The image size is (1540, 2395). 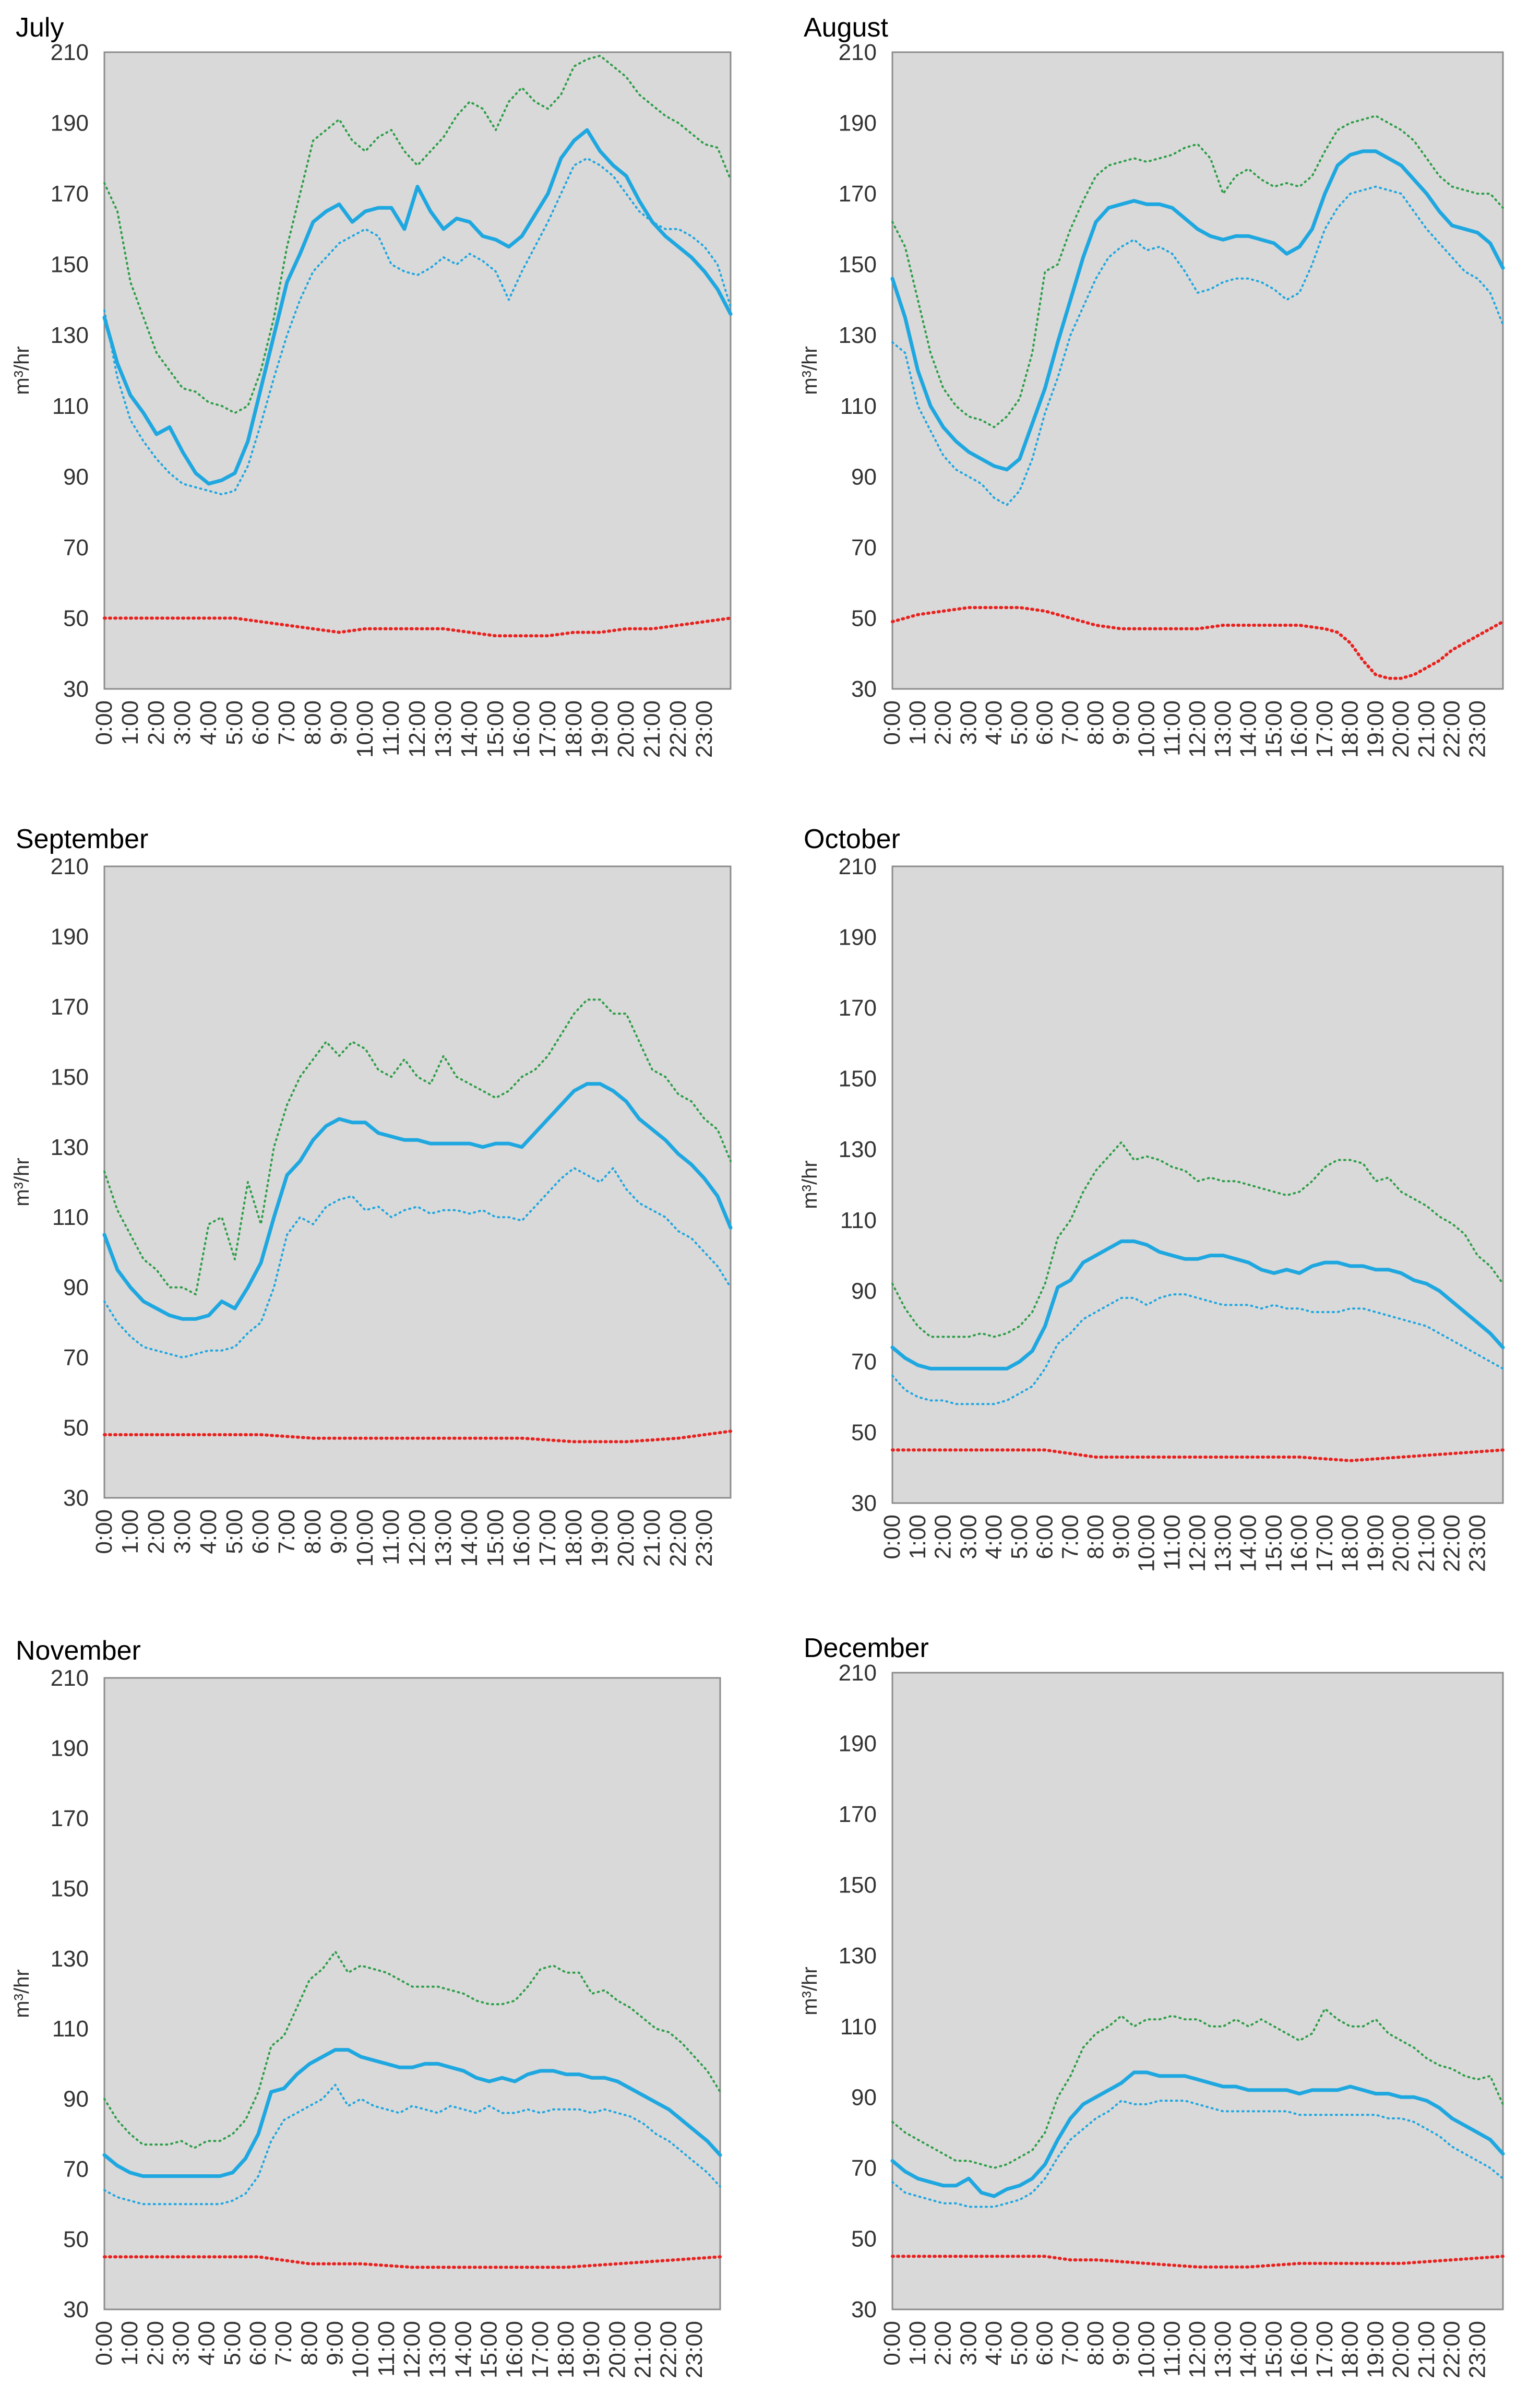 What do you see at coordinates (1172, 1543) in the screenshot?
I see `x-tick-label: 11:00` at bounding box center [1172, 1543].